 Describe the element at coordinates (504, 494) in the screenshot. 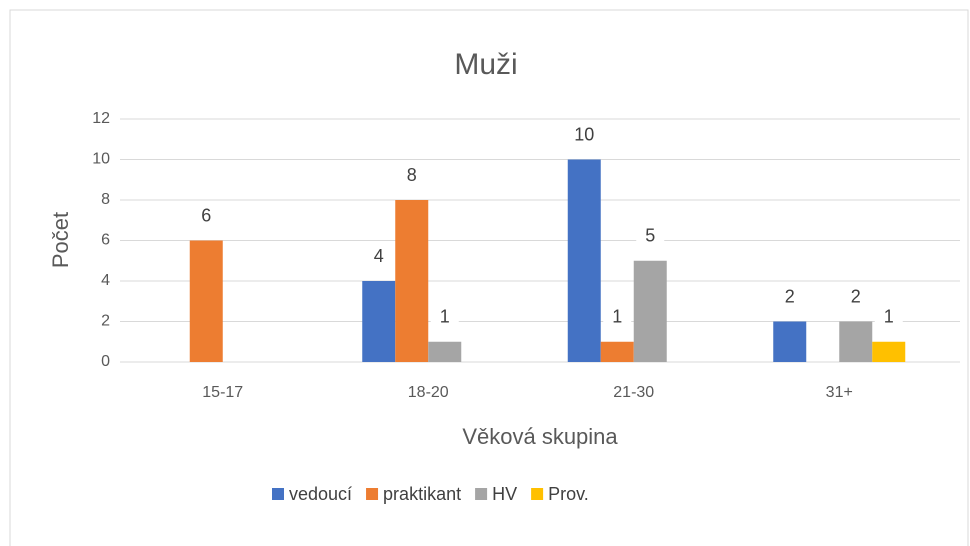

I see `legend-label: HV` at that location.